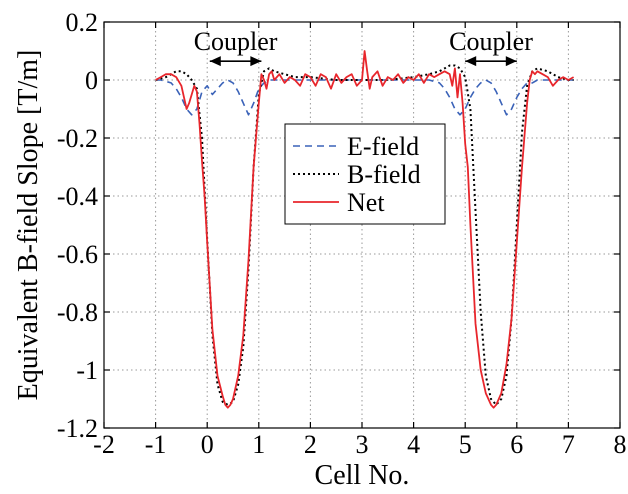 The height and width of the screenshot is (494, 628). I want to click on legend-label-e-field: E-field, so click(383, 146).